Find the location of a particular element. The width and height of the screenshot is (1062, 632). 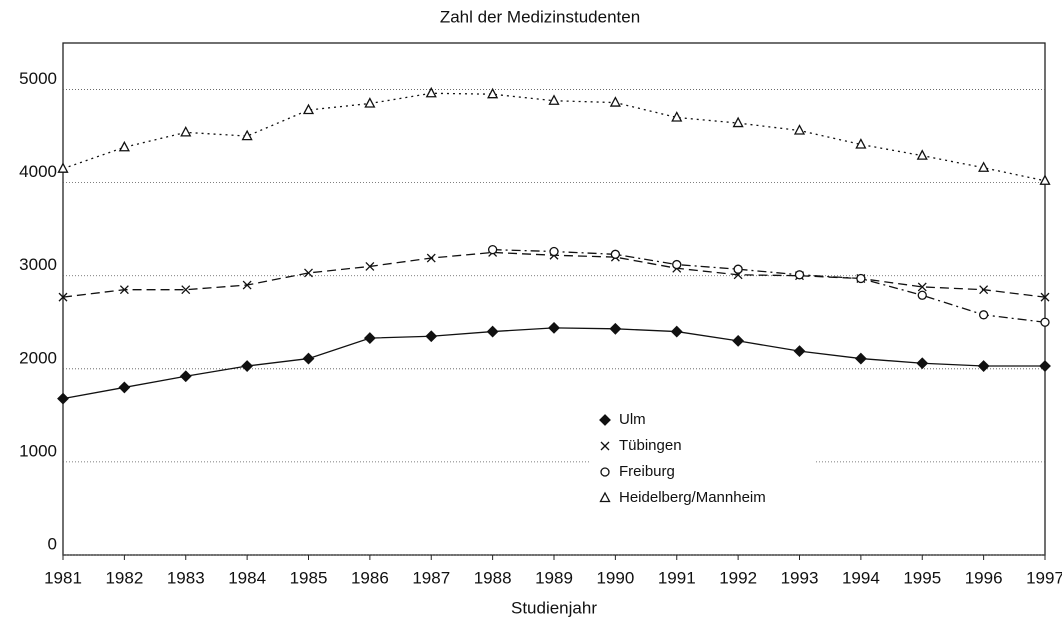

x-tick-label: 1997 is located at coordinates (1044, 577).